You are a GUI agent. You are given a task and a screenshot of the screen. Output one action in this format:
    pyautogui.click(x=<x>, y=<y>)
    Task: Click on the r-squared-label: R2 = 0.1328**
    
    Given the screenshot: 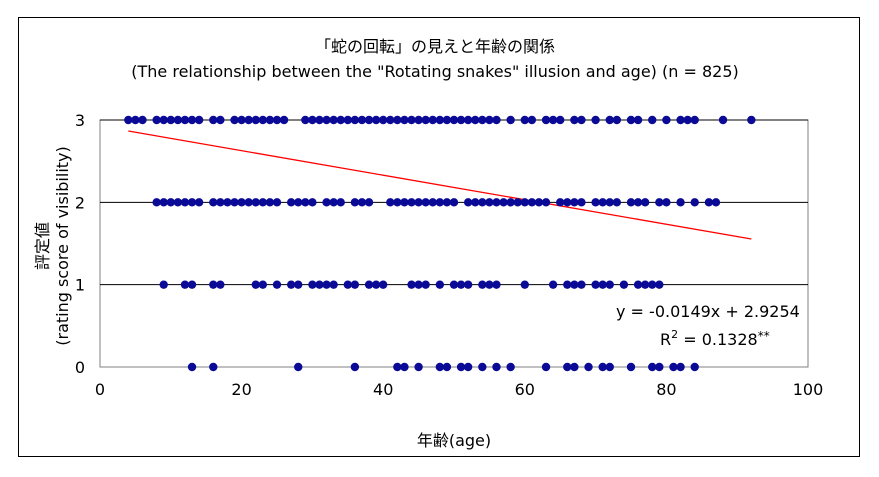 What is the action you would take?
    pyautogui.click(x=715, y=338)
    